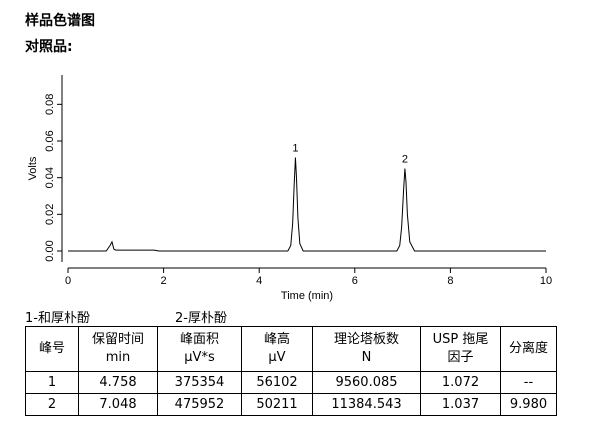  I want to click on y-tick-label: 0.02, so click(50, 214).